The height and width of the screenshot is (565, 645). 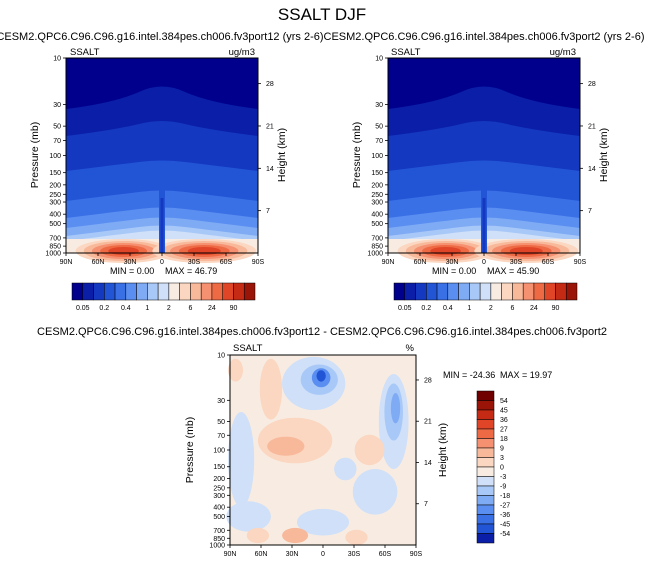 I want to click on ytick-label: 150, so click(x=55, y=173).